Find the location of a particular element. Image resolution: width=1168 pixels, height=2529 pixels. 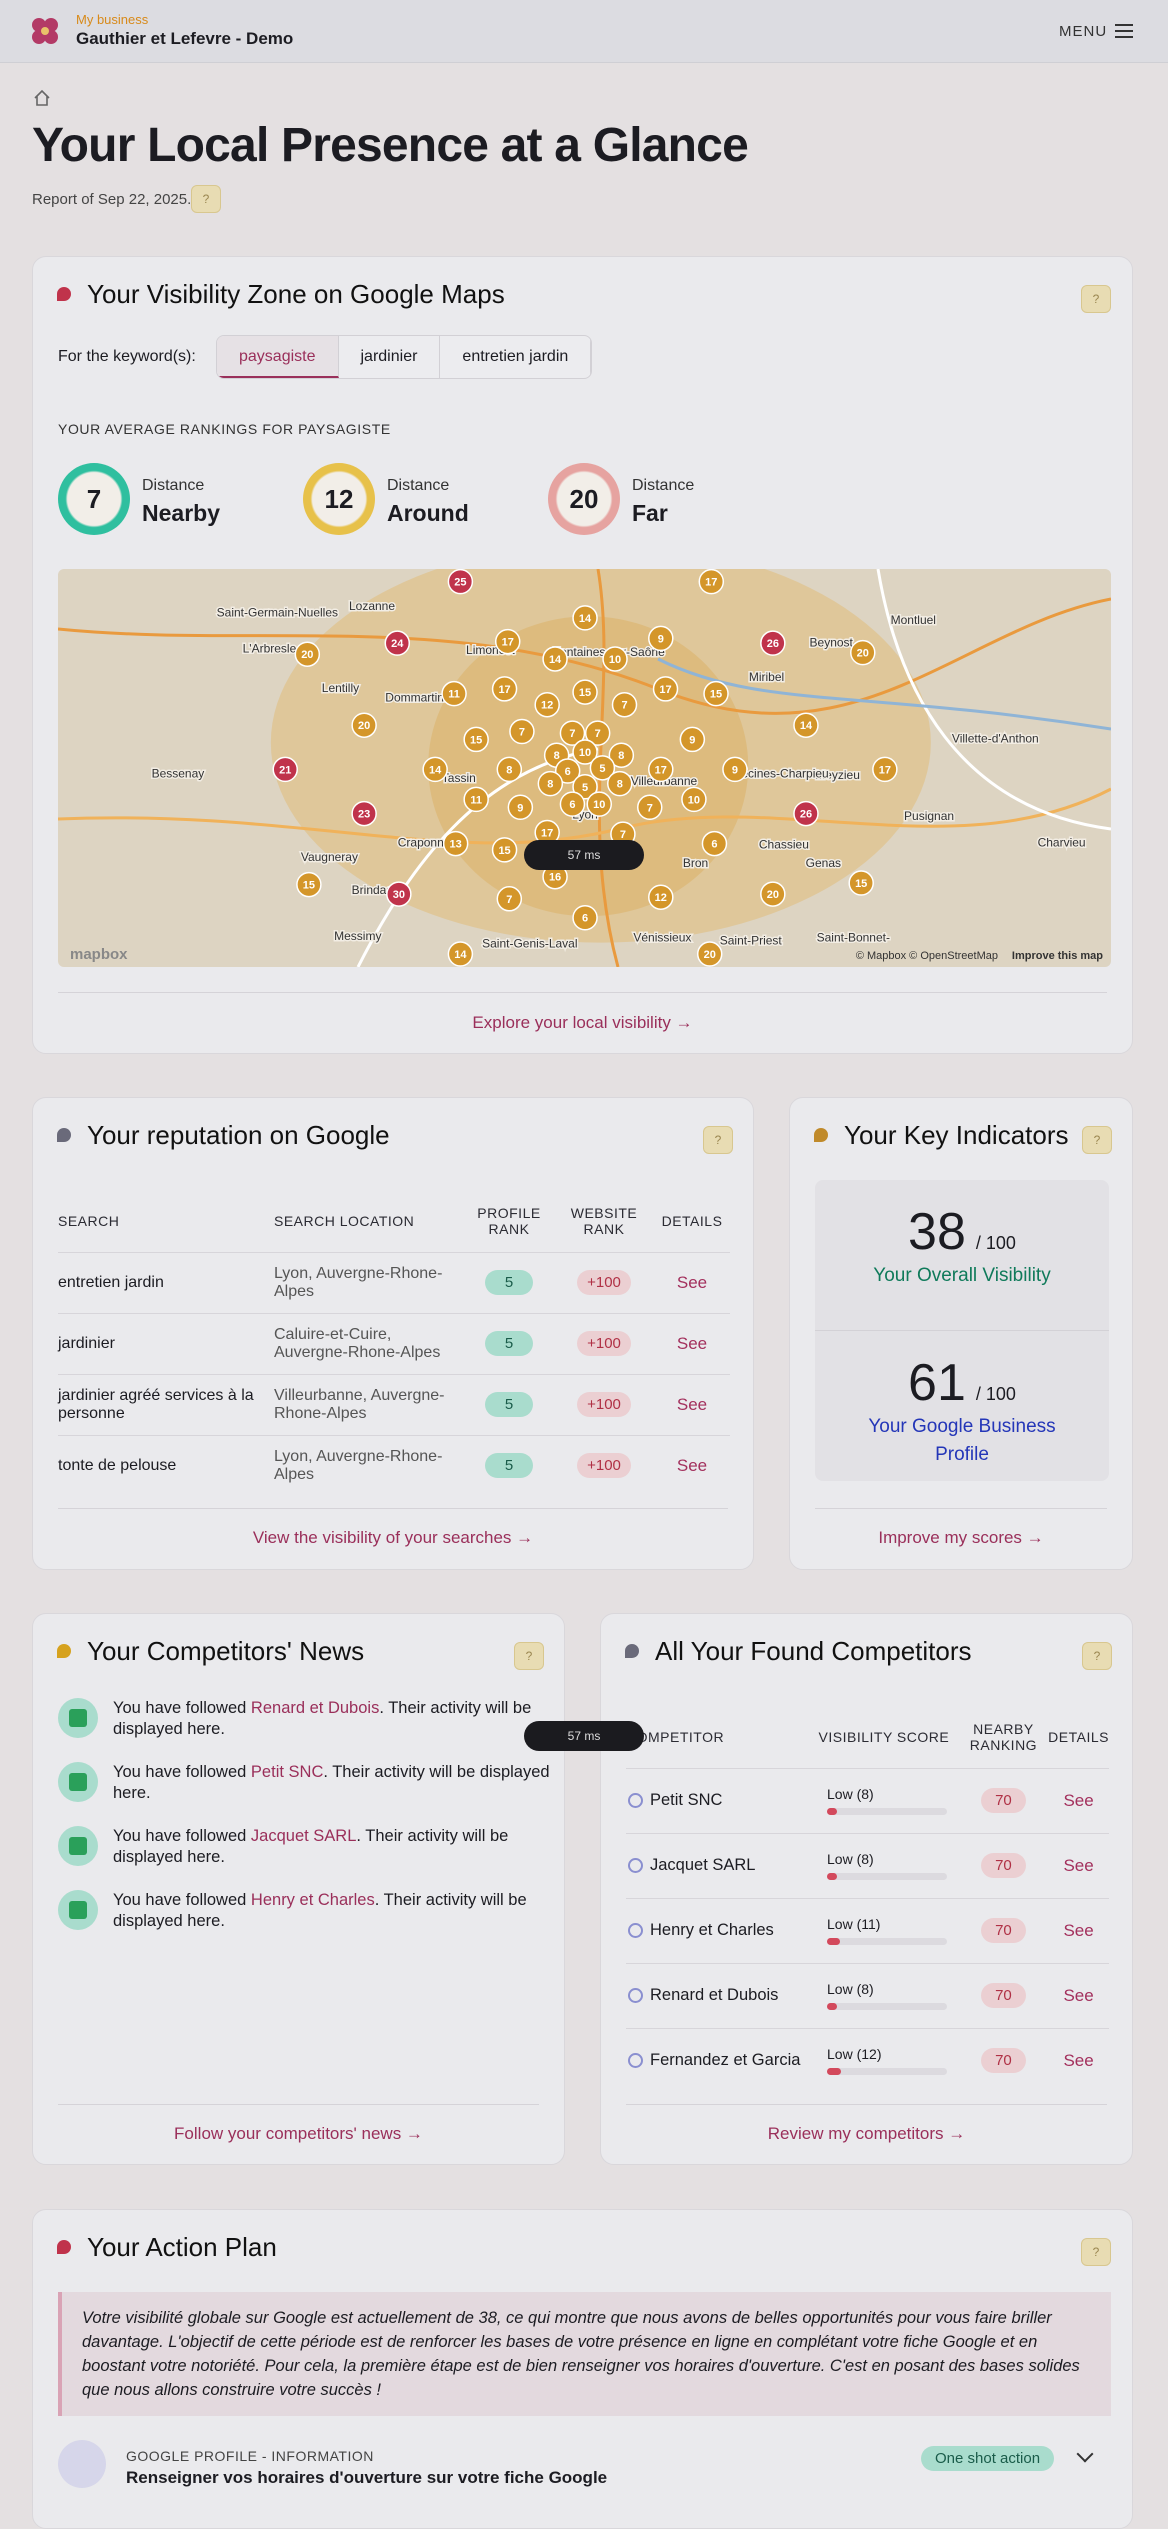

indicator: 38 / 100 Your Overall Visibility is located at coordinates (962, 1255).